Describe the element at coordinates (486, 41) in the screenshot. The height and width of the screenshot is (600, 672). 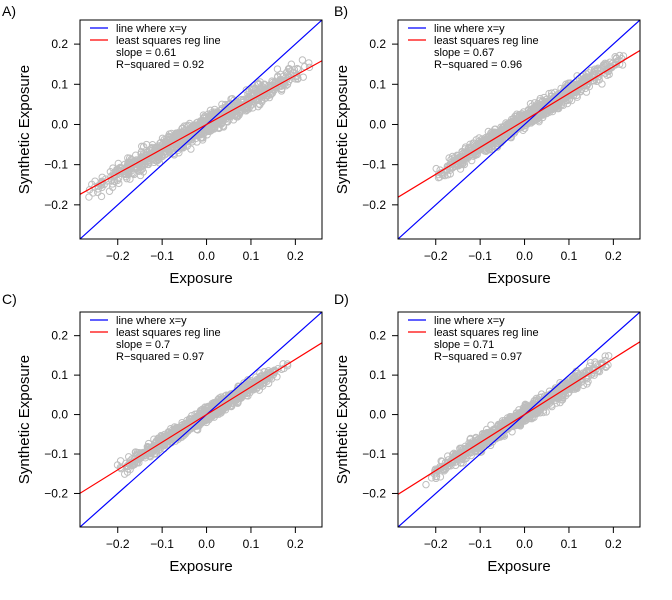
I see `legend-entry: least squares reg line` at that location.